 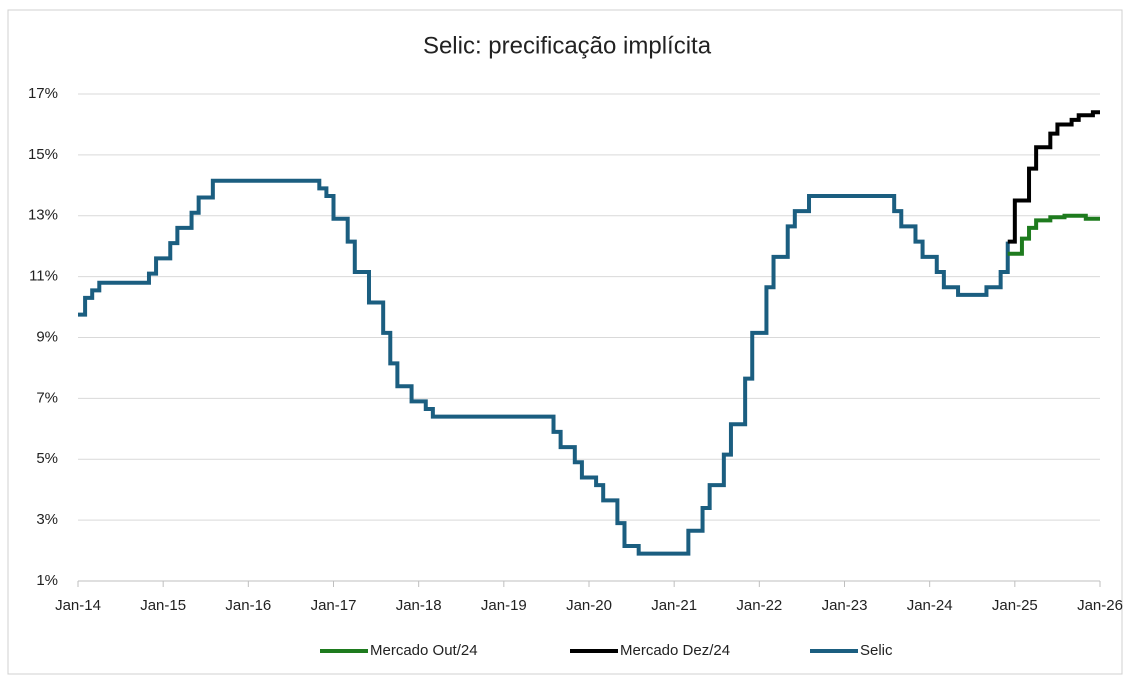 I want to click on x-tick-label: Jan-23, so click(x=845, y=605).